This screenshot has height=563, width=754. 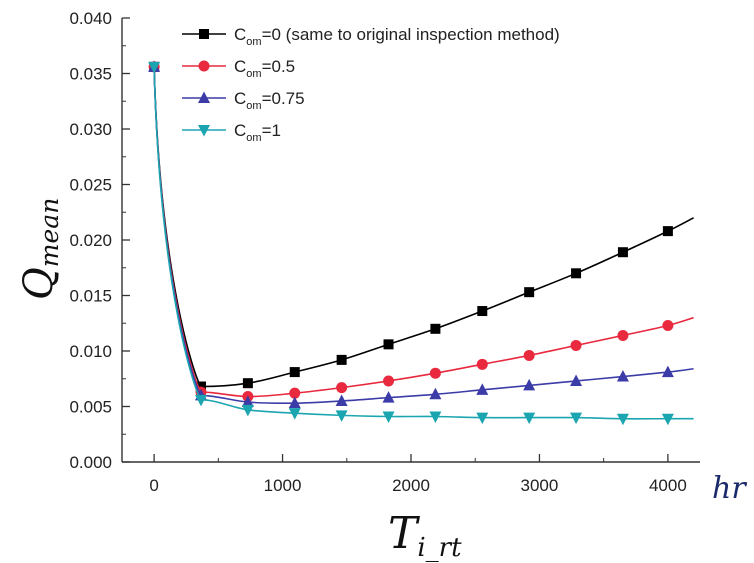 I want to click on x-tick-label: 1000, so click(x=283, y=485).